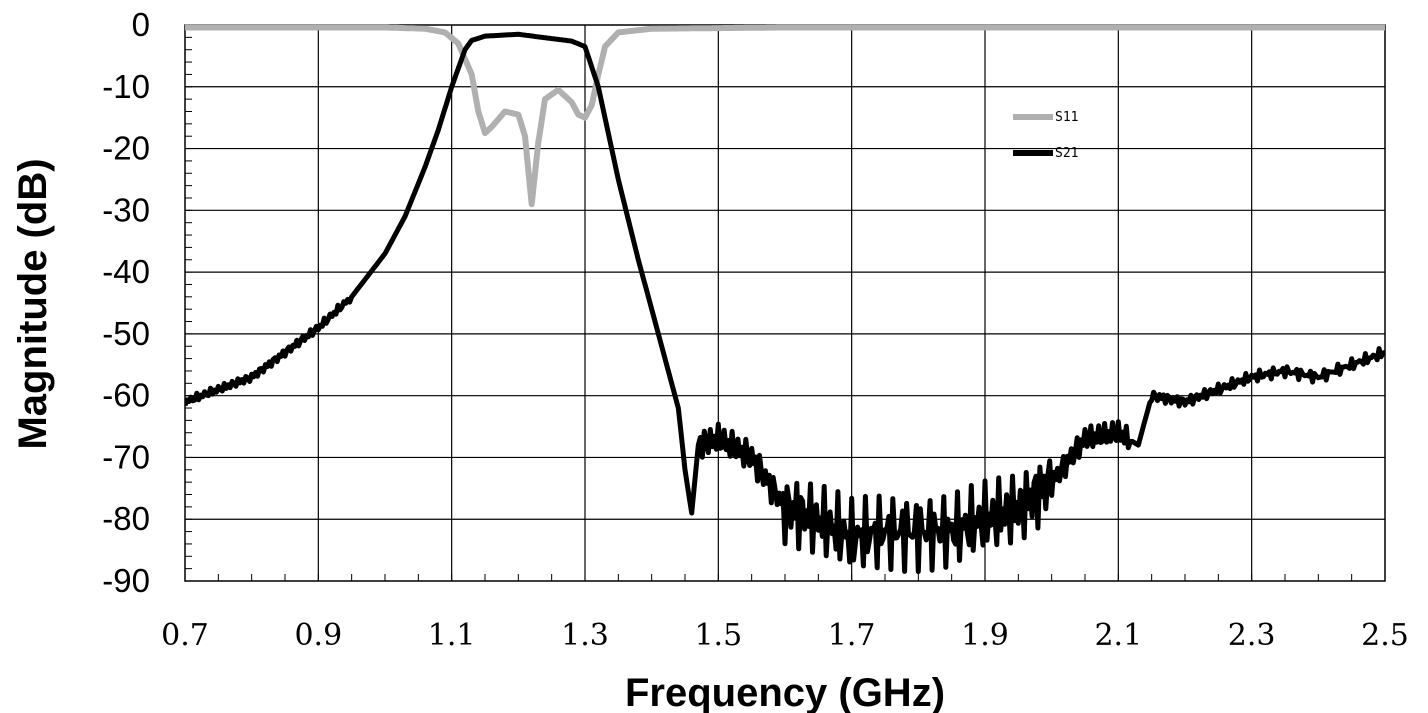 The image size is (1428, 713). I want to click on y-tick-label: -90, so click(126, 580).